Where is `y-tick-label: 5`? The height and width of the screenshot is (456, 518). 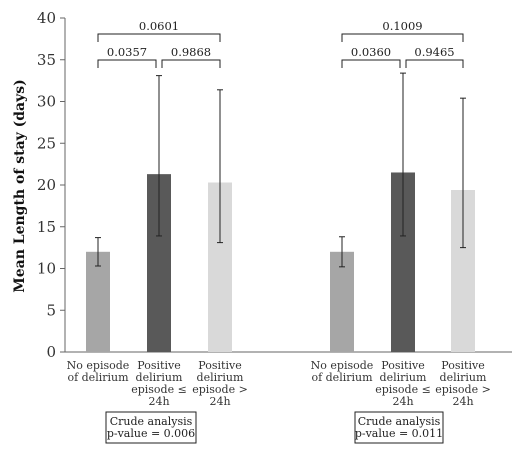 y-tick-label: 5 is located at coordinates (51, 310).